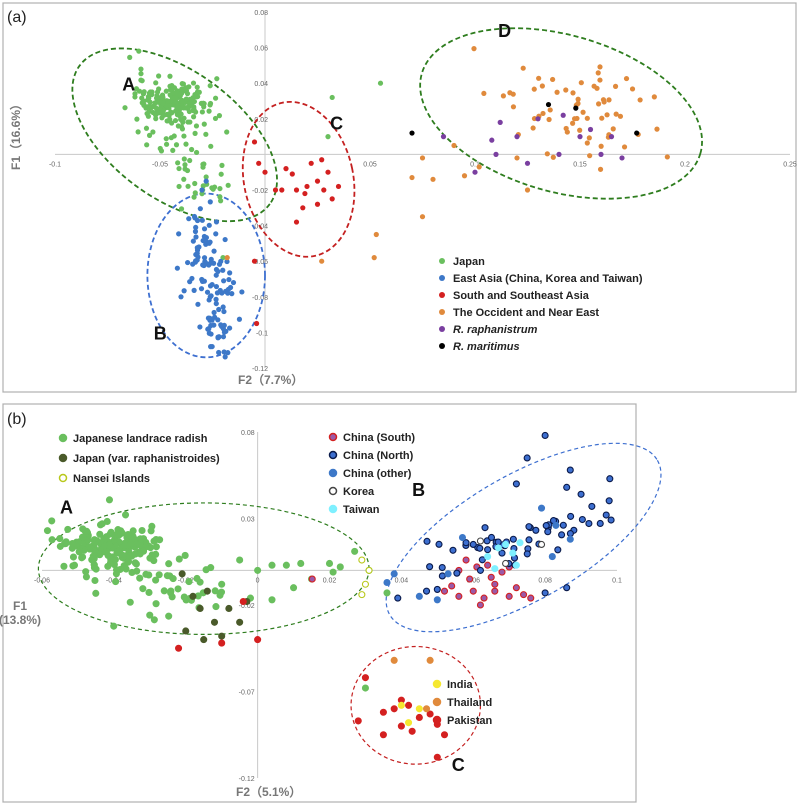 The width and height of the screenshot is (800, 806). I want to click on point-thailand, so click(430, 660).